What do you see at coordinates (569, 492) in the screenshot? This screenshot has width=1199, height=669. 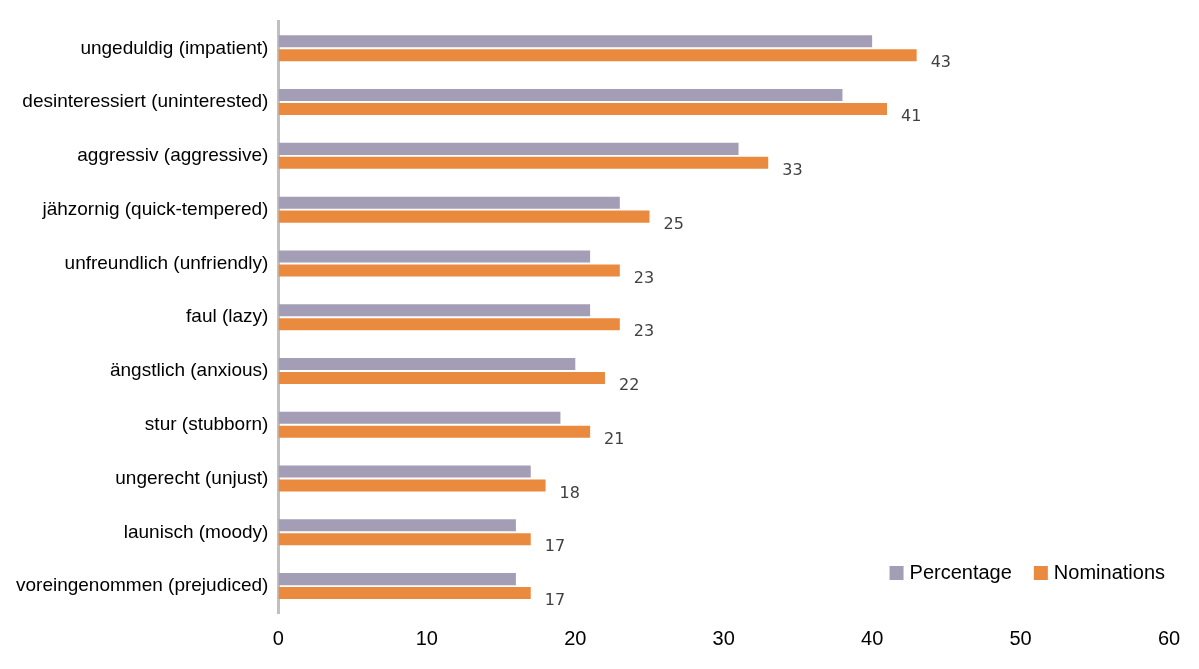 I see `data-label: 18` at bounding box center [569, 492].